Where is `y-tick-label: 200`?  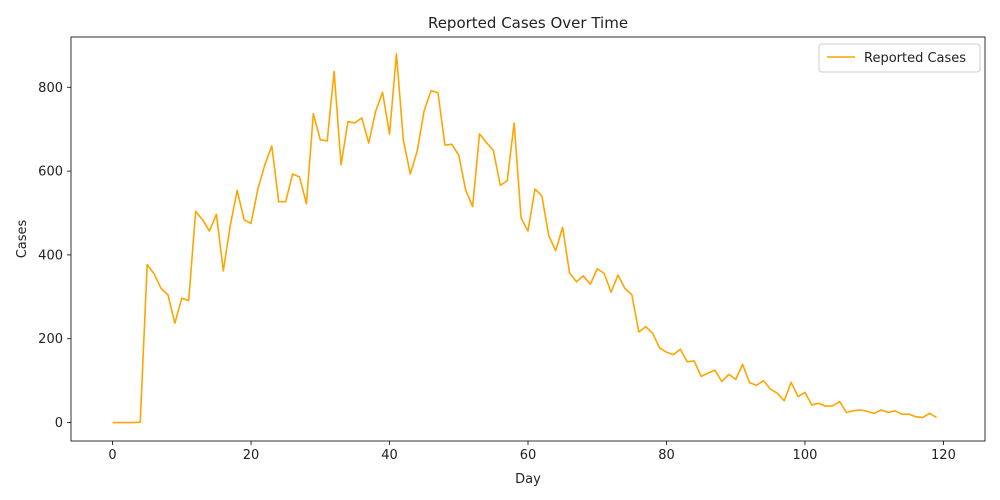 y-tick-label: 200 is located at coordinates (50, 339).